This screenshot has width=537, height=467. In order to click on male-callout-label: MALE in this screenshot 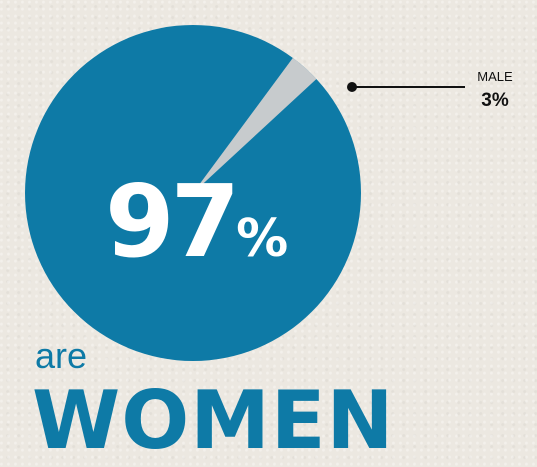, I will do `click(495, 76)`.